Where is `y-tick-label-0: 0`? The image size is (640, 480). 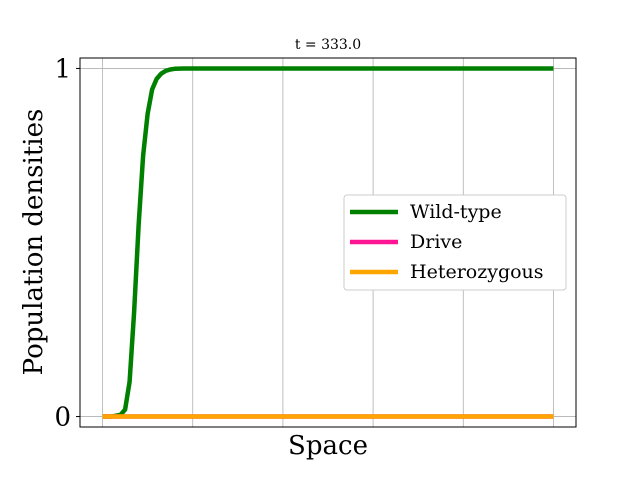
y-tick-label-0: 0 is located at coordinates (62, 418).